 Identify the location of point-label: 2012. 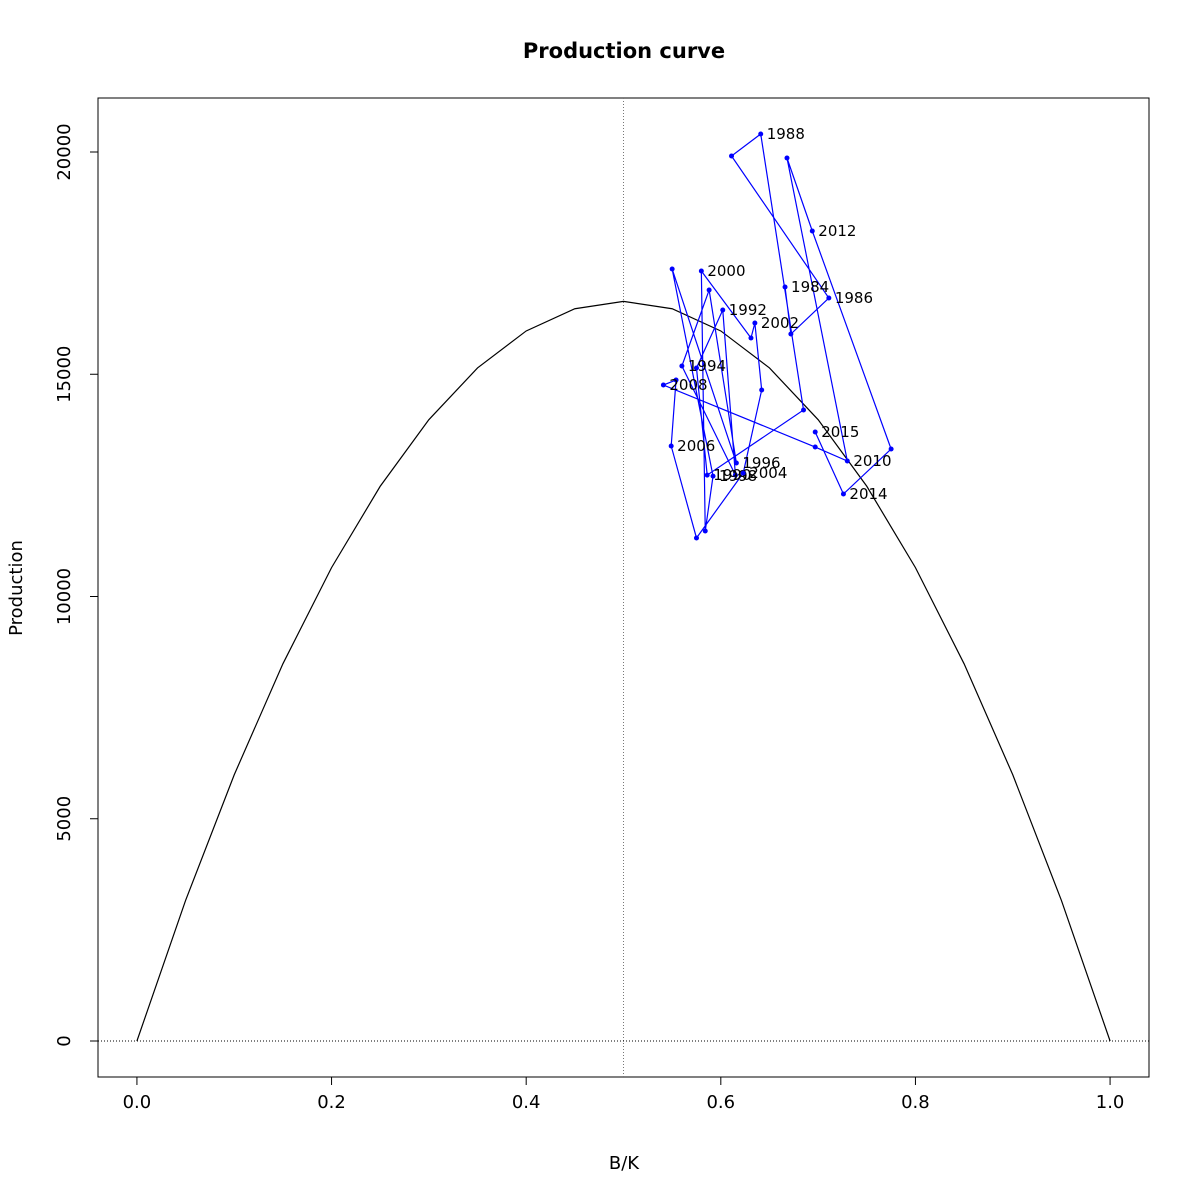
(837, 231).